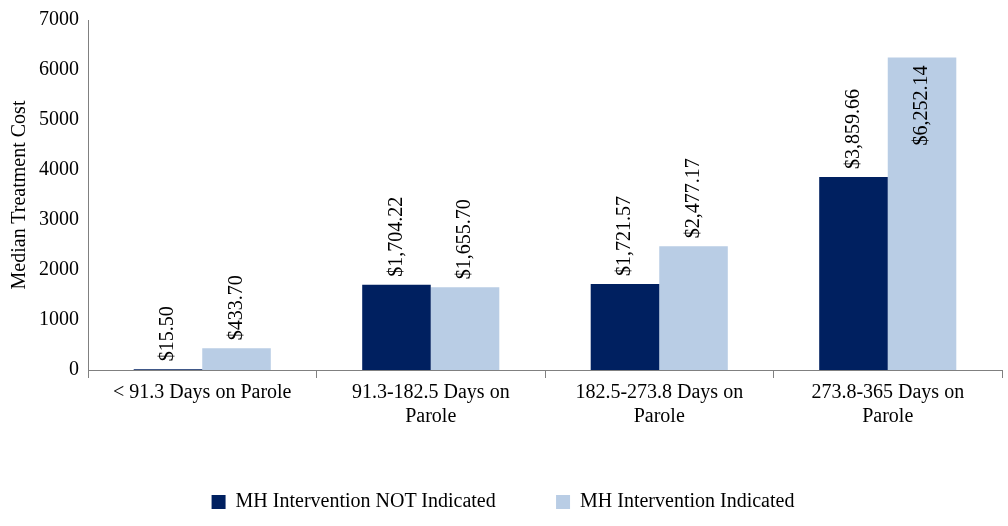 Image resolution: width=1008 pixels, height=526 pixels. What do you see at coordinates (920, 105) in the screenshot?
I see `data-label: $6,252.14` at bounding box center [920, 105].